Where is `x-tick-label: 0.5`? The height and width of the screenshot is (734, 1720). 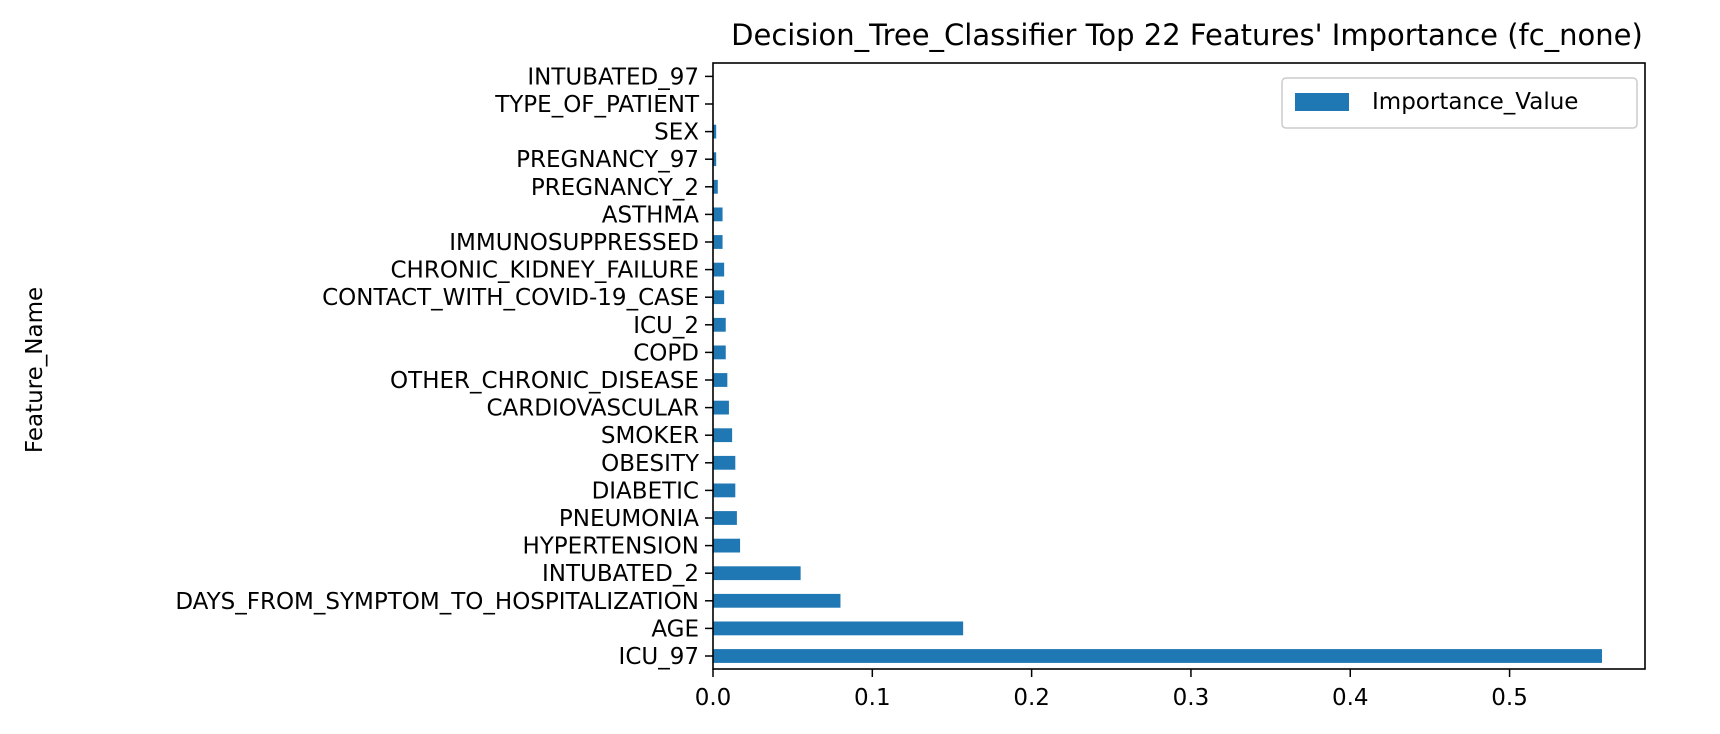
x-tick-label: 0.5 is located at coordinates (1509, 698).